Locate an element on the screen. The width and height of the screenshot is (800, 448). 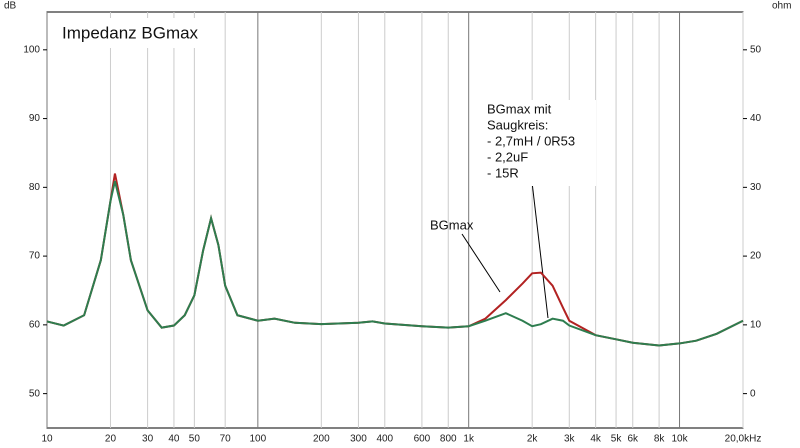
annotation-box is located at coordinates (540, 143).